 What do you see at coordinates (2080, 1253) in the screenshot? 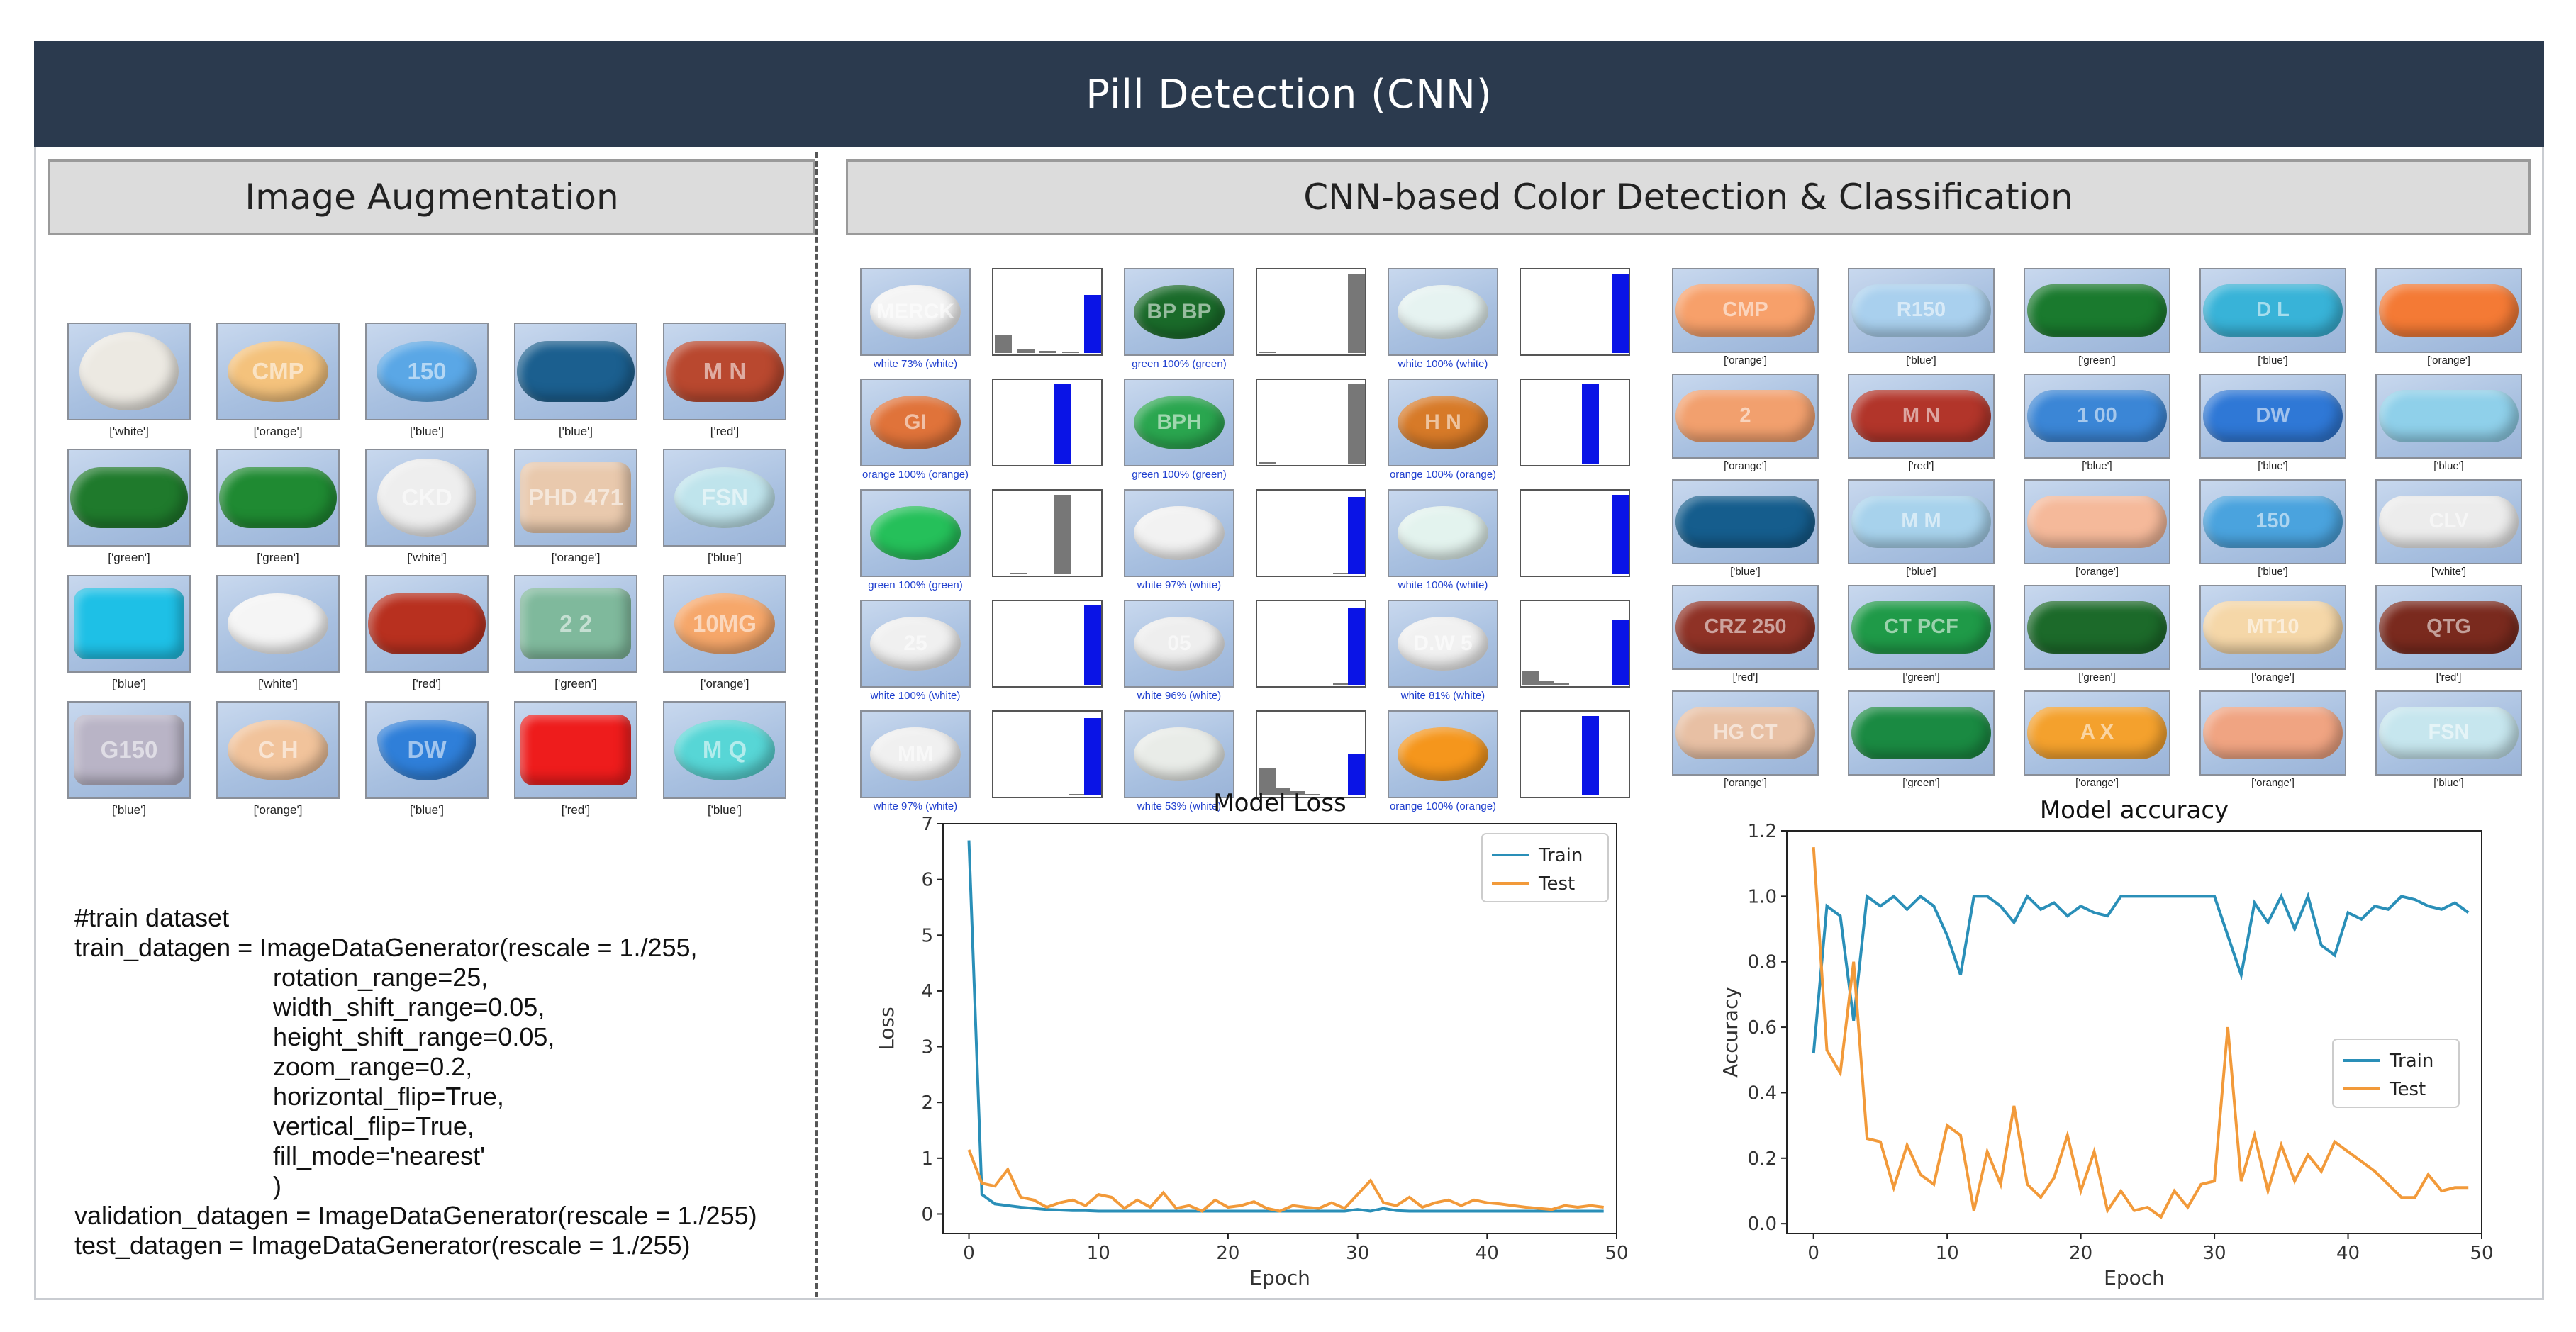
I see `x-tick-label: 20` at bounding box center [2080, 1253].